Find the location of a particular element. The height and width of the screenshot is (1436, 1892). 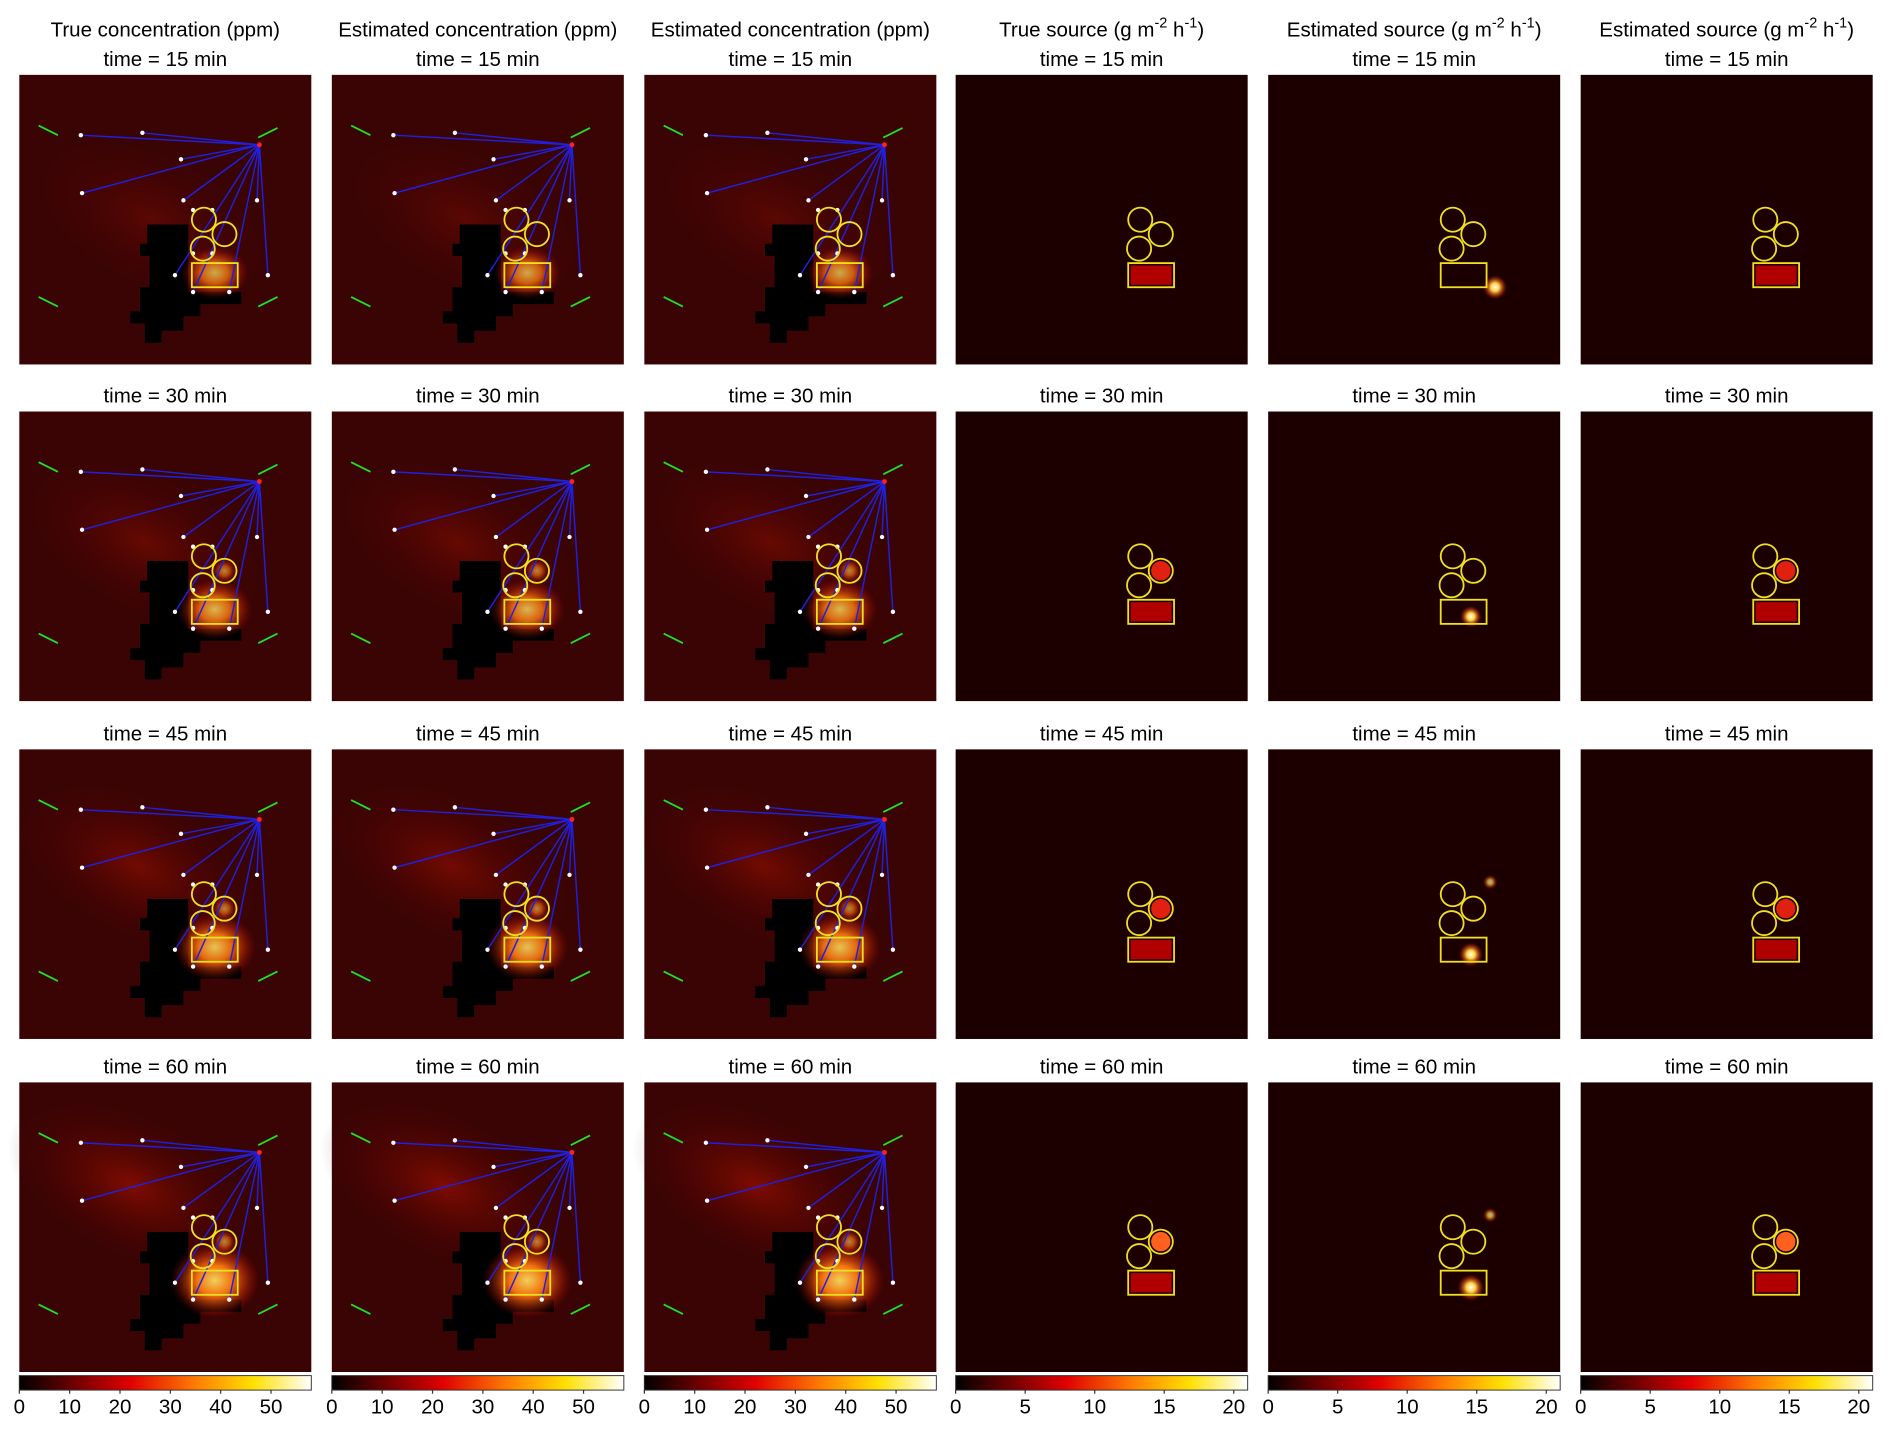

title-superscript: -2 is located at coordinates (1498, 23).